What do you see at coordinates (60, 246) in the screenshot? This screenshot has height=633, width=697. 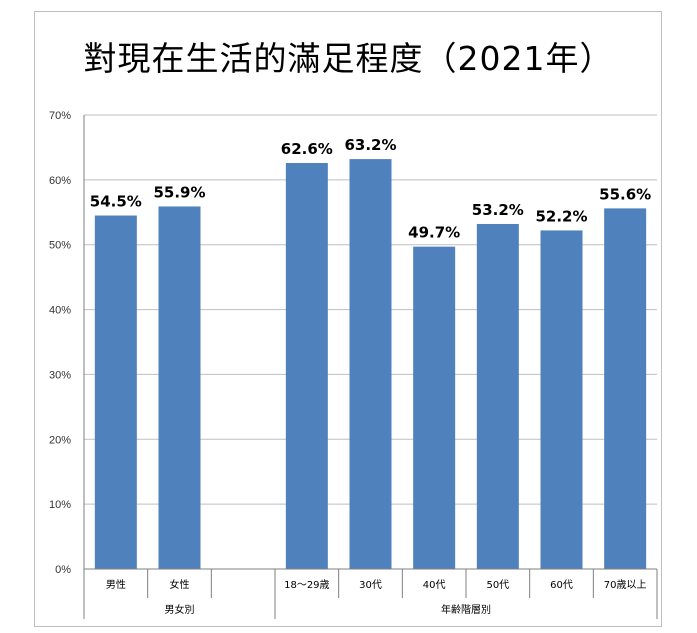 I see `y-tick-label: 50%` at bounding box center [60, 246].